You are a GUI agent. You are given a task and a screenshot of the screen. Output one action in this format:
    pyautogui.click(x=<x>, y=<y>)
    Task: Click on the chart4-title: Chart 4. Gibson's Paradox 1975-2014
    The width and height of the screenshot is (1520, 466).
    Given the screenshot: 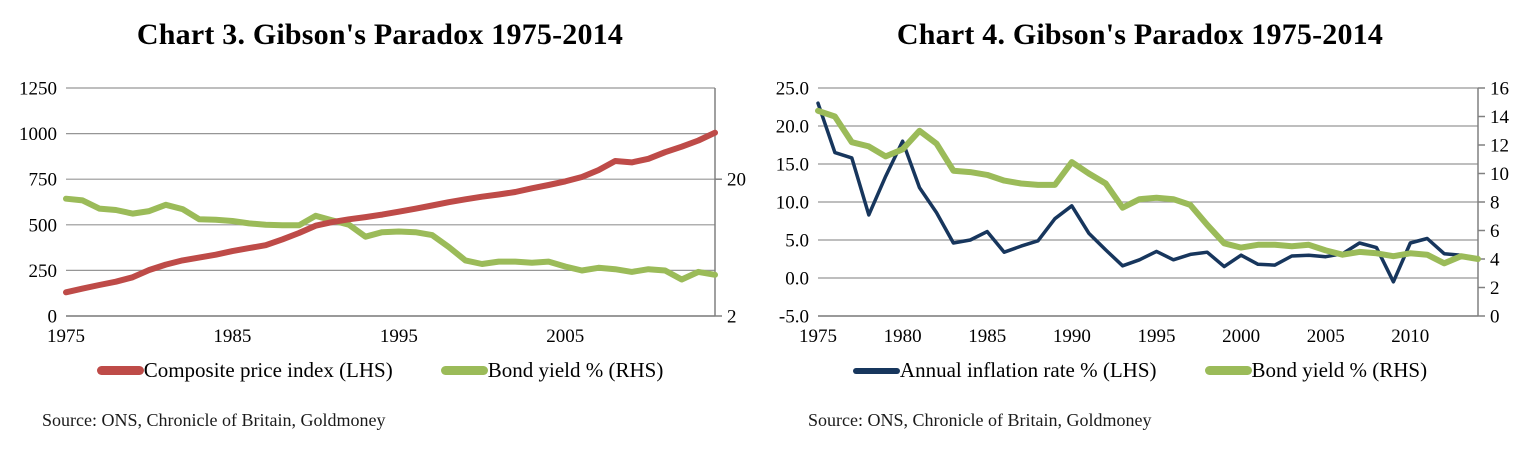 What is the action you would take?
    pyautogui.click(x=1140, y=34)
    